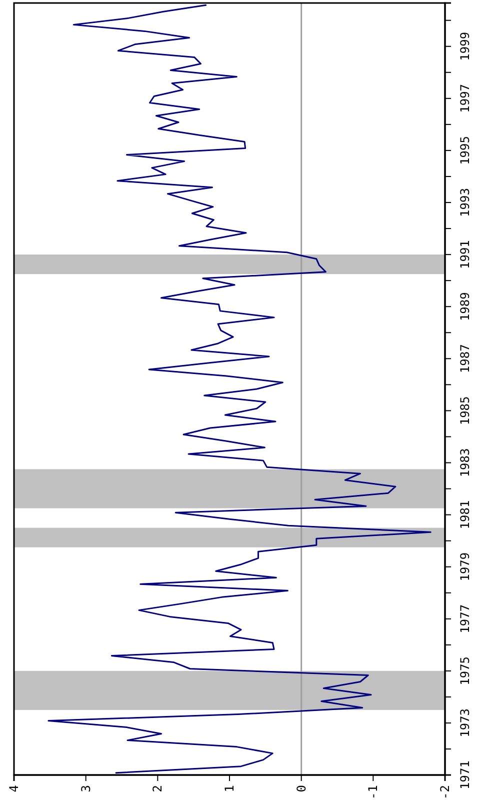 The width and height of the screenshot is (480, 809). Describe the element at coordinates (465, 619) in the screenshot. I see `y-tick-label: 1977` at that location.